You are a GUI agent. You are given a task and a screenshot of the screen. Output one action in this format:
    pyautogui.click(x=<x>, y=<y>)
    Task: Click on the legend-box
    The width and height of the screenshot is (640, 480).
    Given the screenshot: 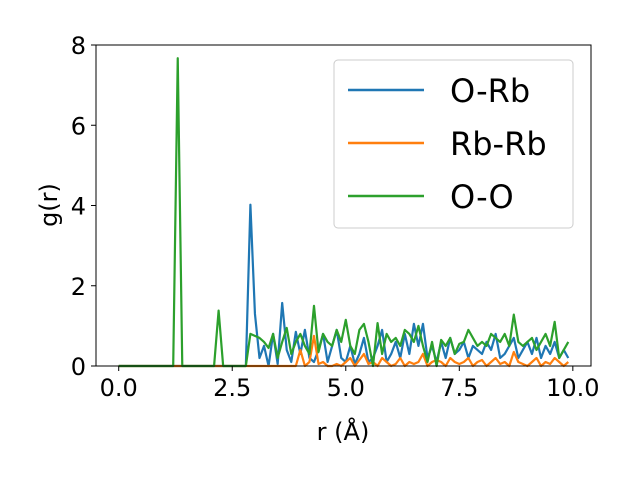 What is the action you would take?
    pyautogui.click(x=453, y=144)
    